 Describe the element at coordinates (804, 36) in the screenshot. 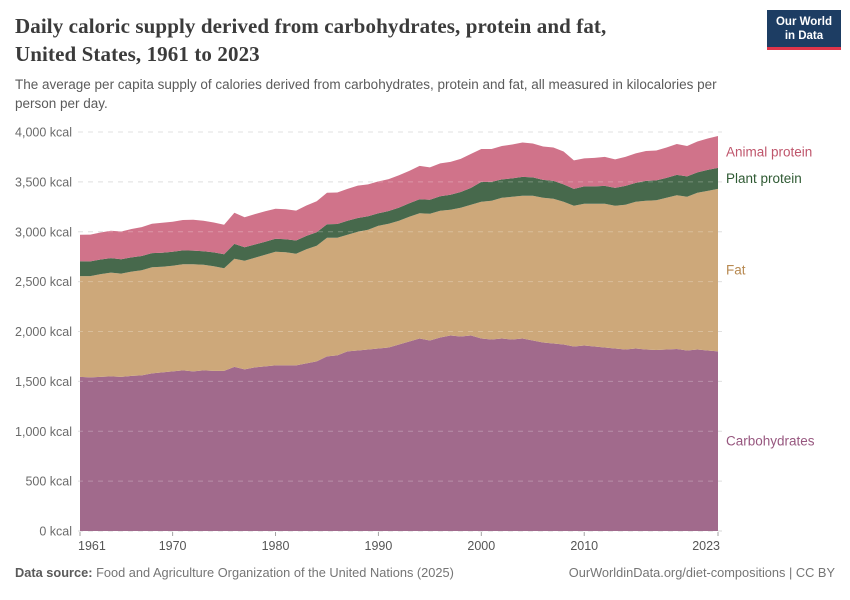

I see `logo-line-2: in Data` at that location.